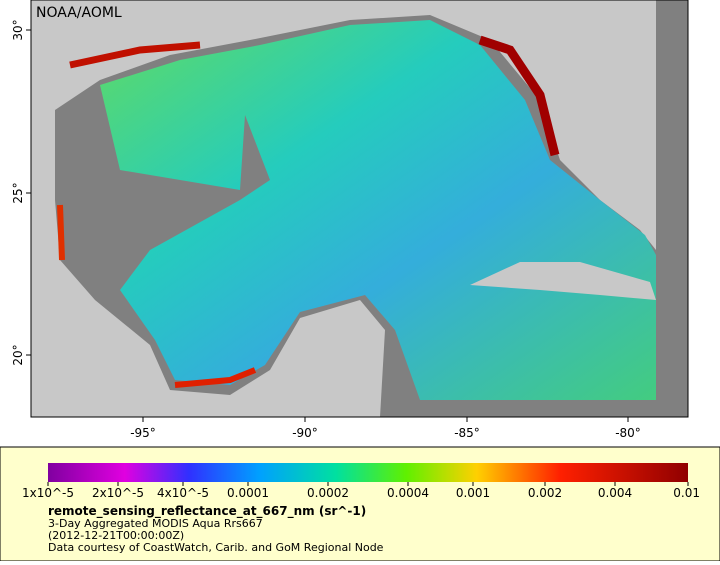 This screenshot has height=565, width=720. Describe the element at coordinates (615, 493) in the screenshot. I see `colorbar-label: 0.004` at that location.